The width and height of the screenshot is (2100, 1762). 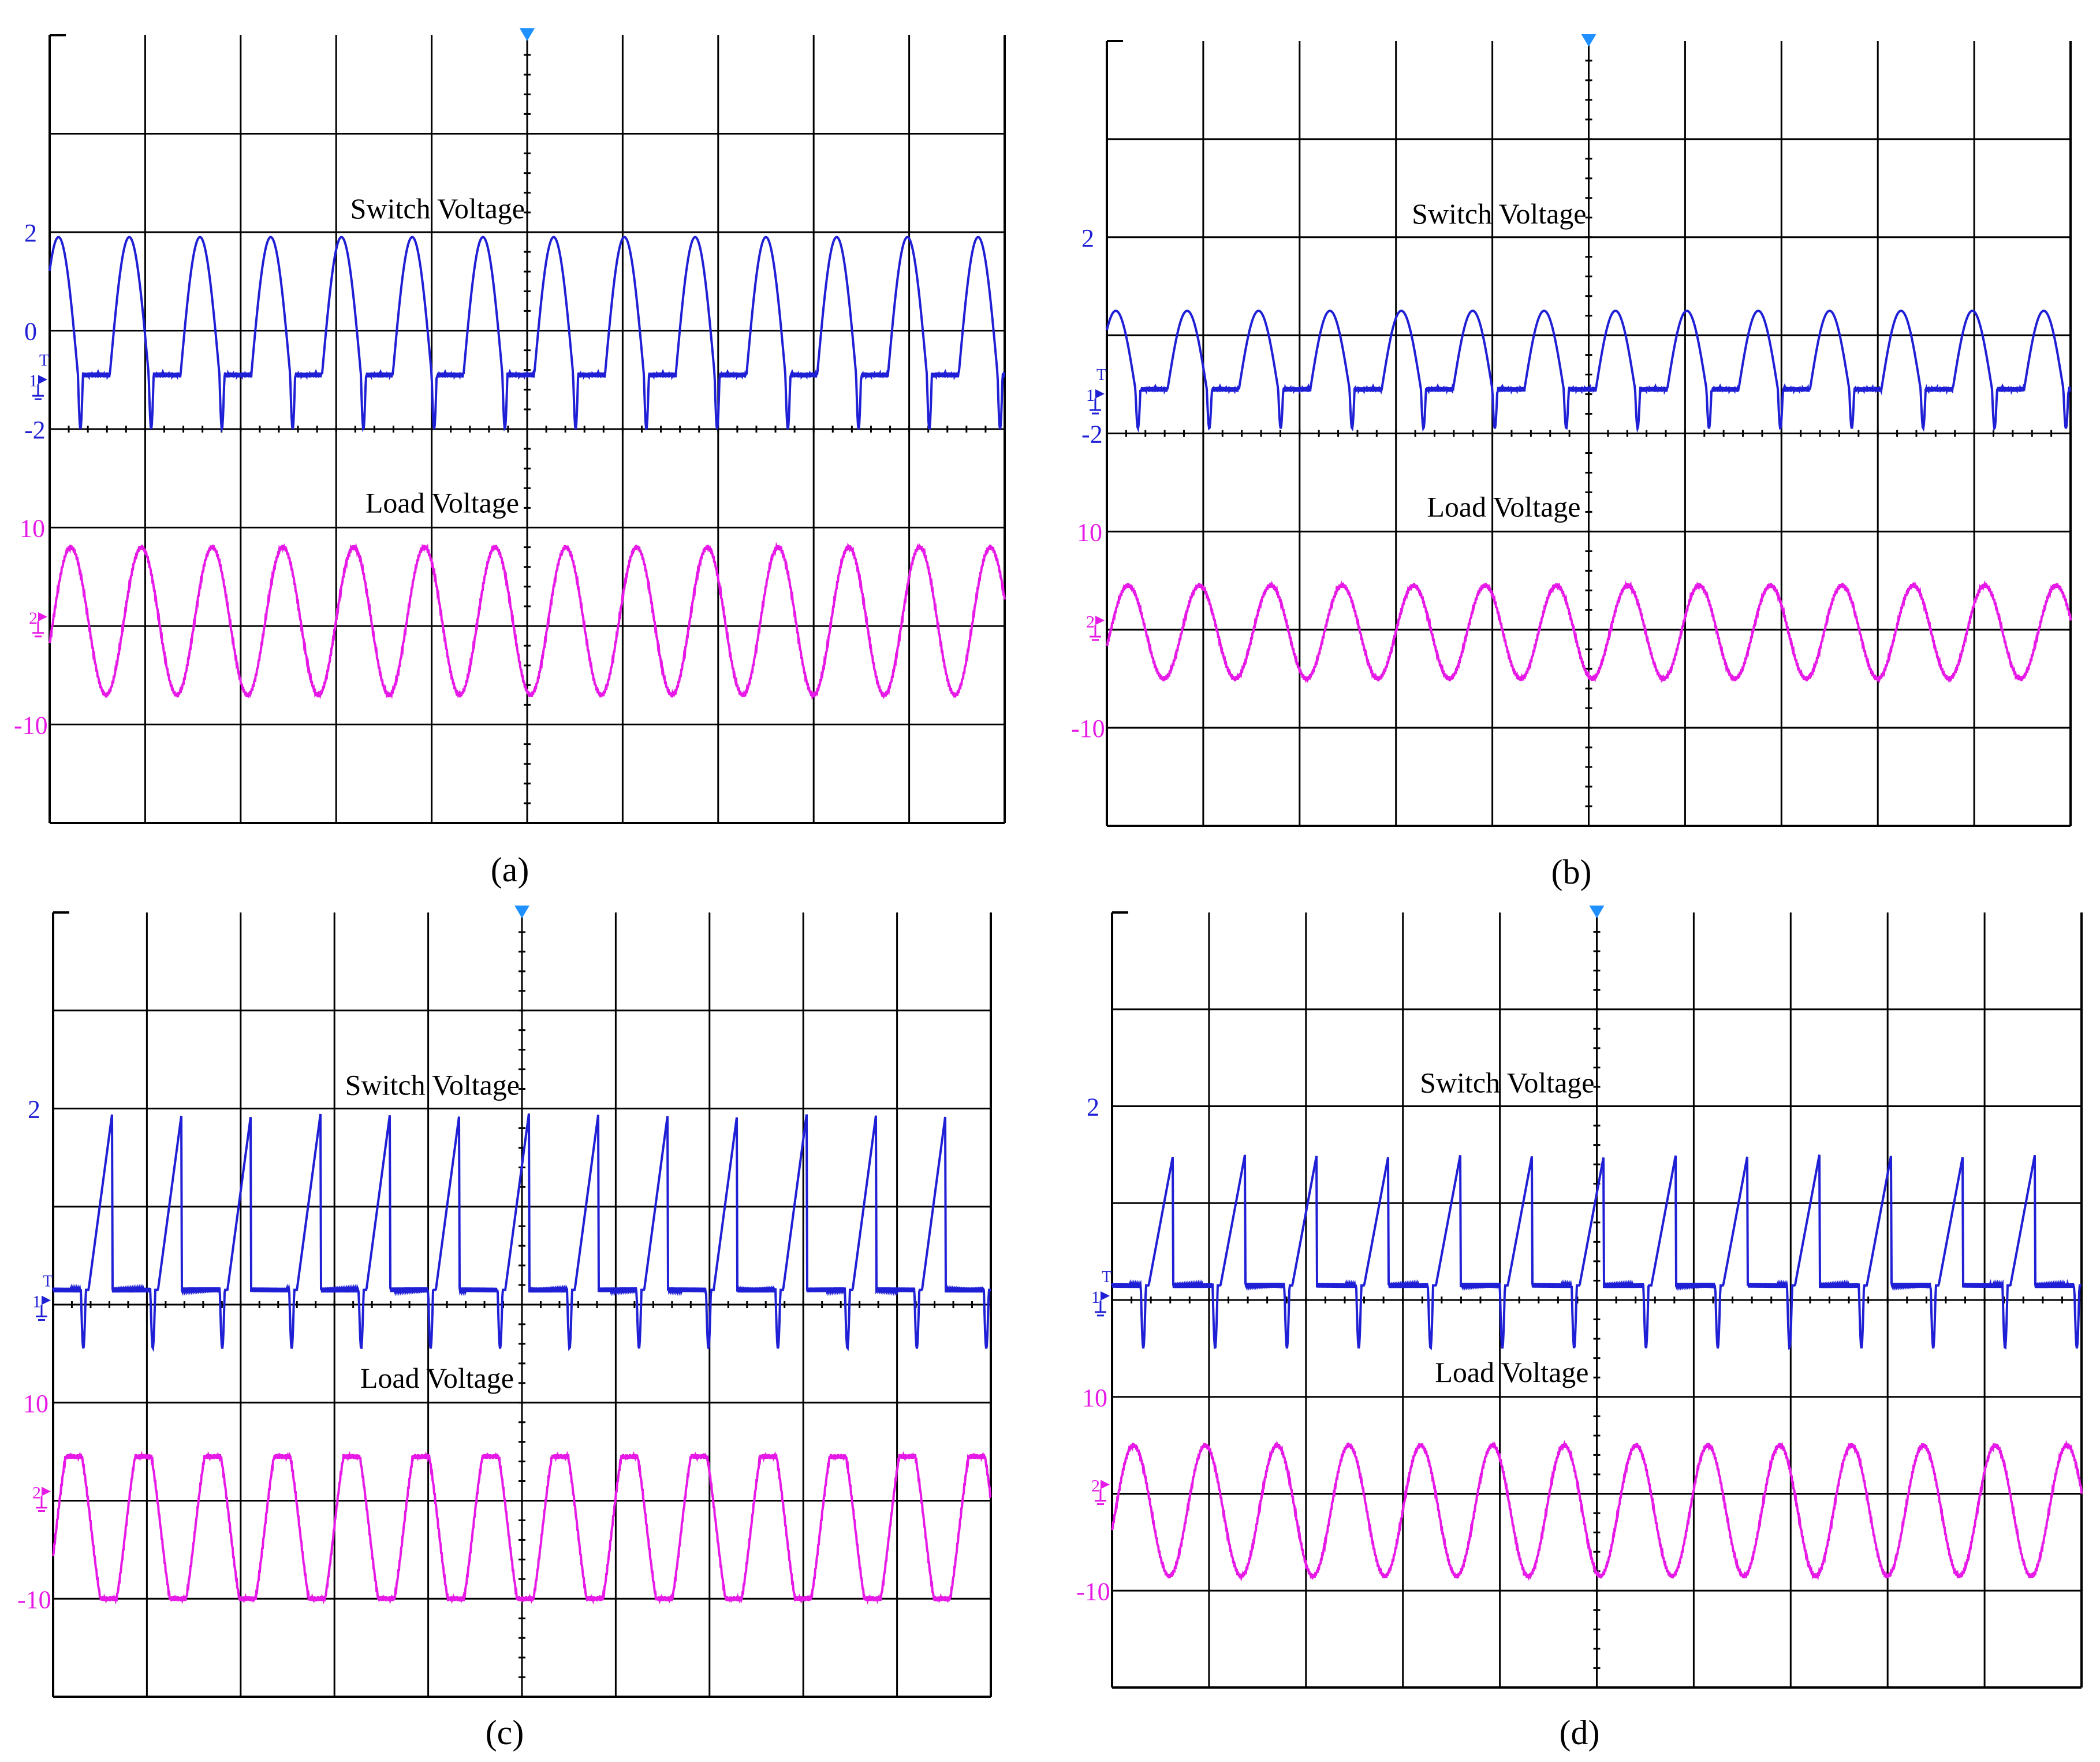 What do you see at coordinates (510, 870) in the screenshot?
I see `panel-caption: (a)` at bounding box center [510, 870].